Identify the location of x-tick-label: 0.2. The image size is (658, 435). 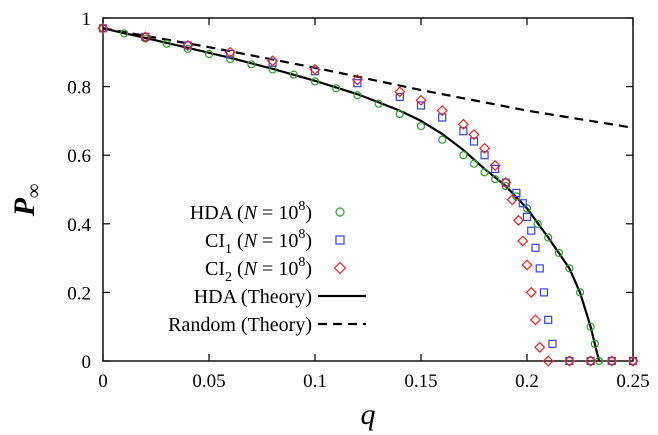
(527, 381).